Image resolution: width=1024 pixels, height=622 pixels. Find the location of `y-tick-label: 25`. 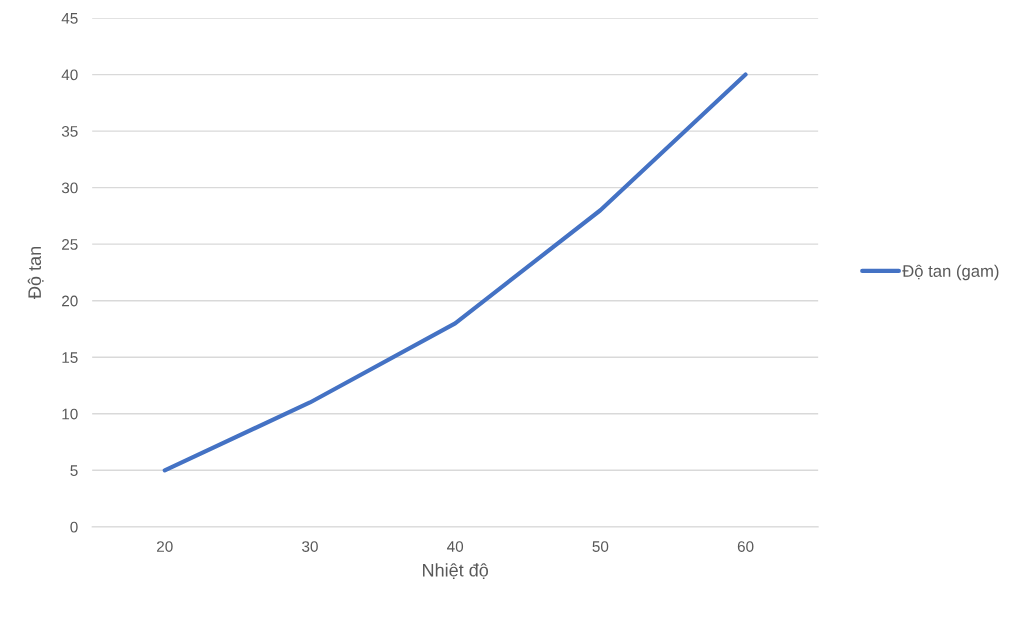

y-tick-label: 25 is located at coordinates (70, 244).